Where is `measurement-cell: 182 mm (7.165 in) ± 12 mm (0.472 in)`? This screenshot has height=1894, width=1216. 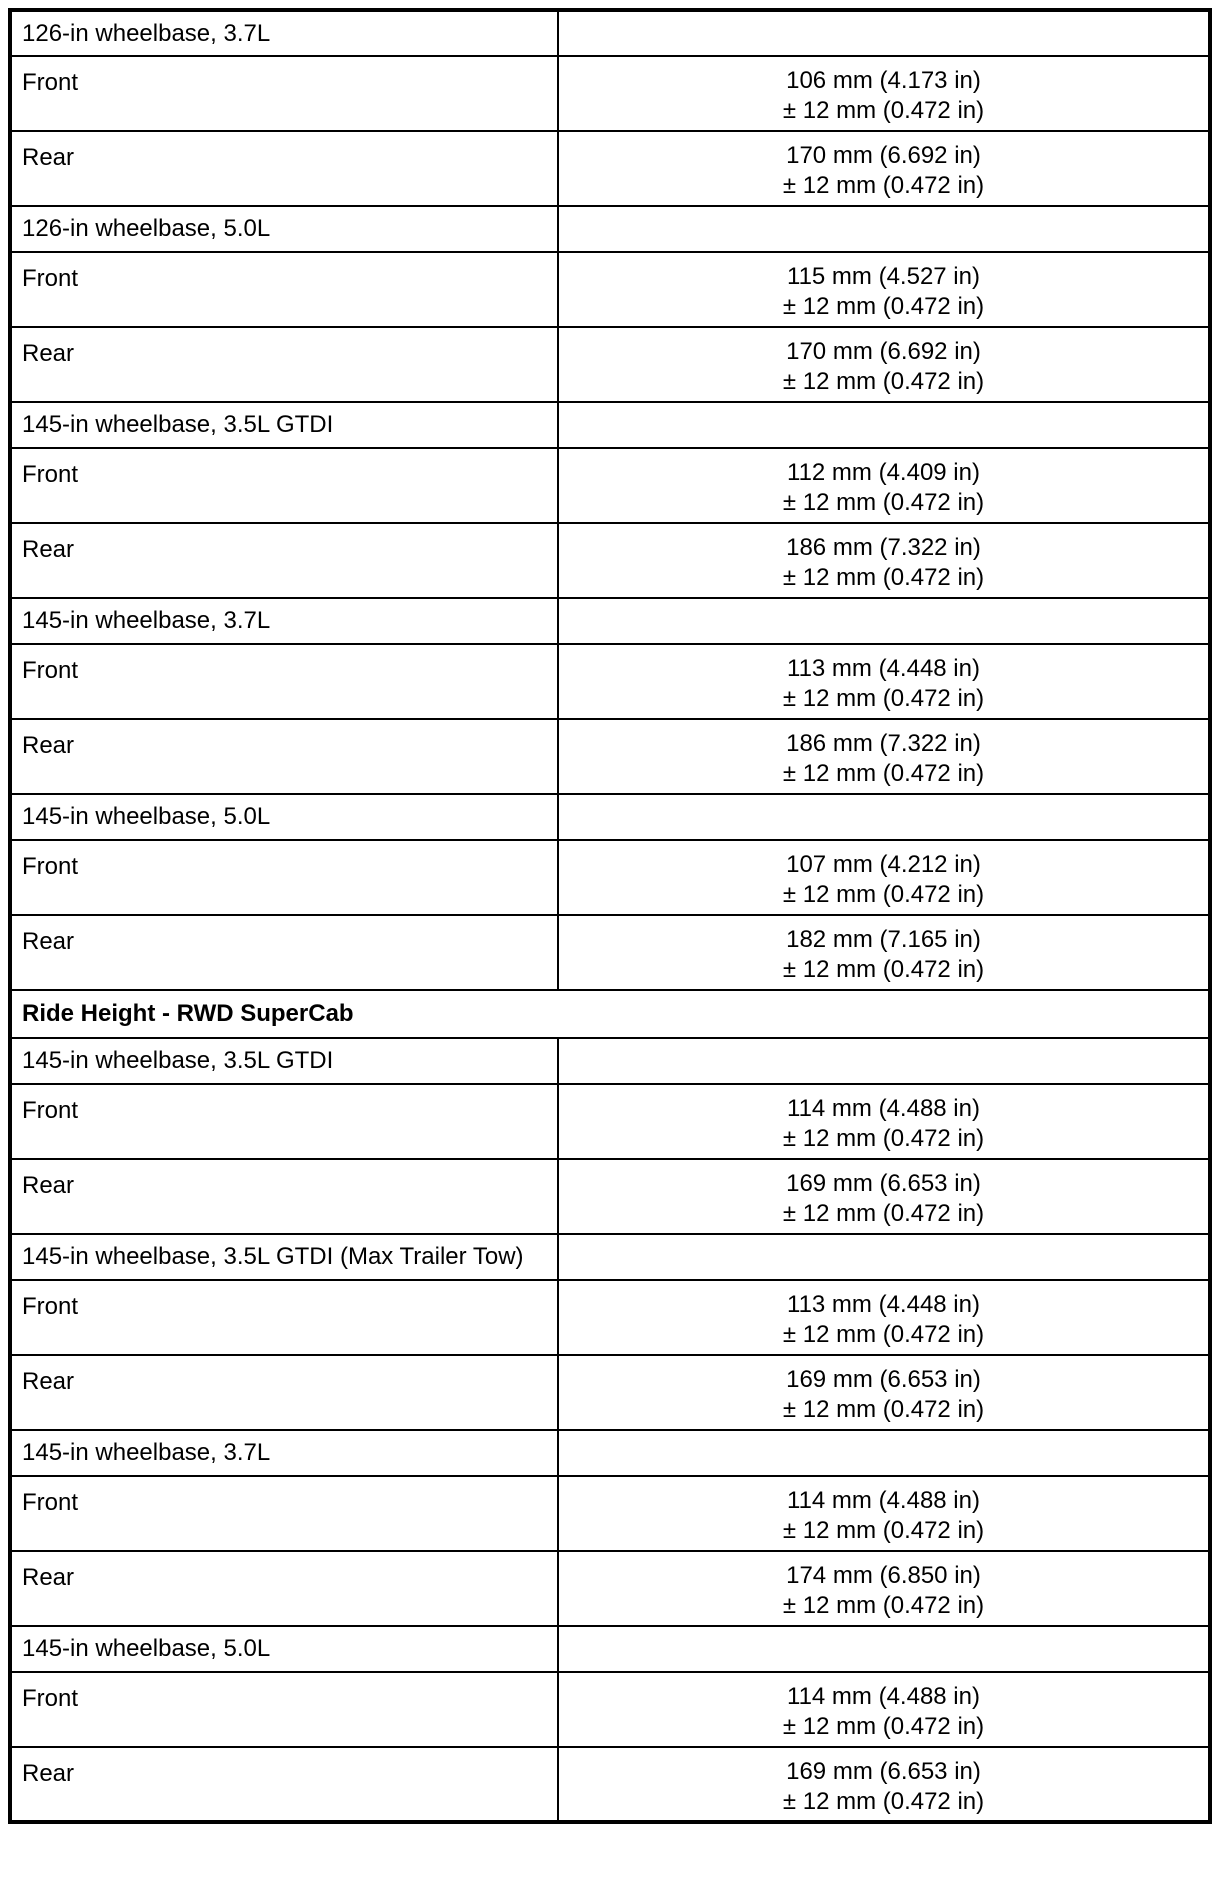 measurement-cell: 182 mm (7.165 in) ± 12 mm (0.472 in) is located at coordinates (884, 952).